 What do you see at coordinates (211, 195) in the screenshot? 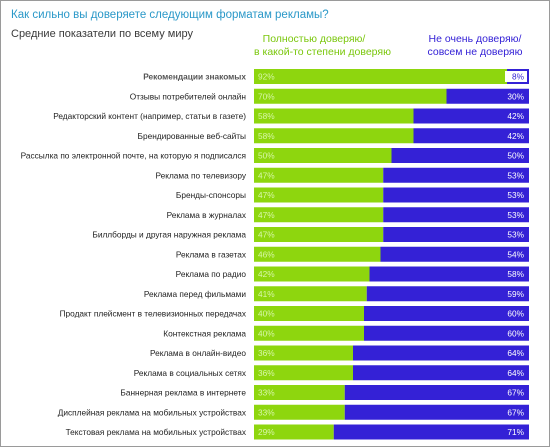
I see `category-label: Бренды-спонсоры` at bounding box center [211, 195].